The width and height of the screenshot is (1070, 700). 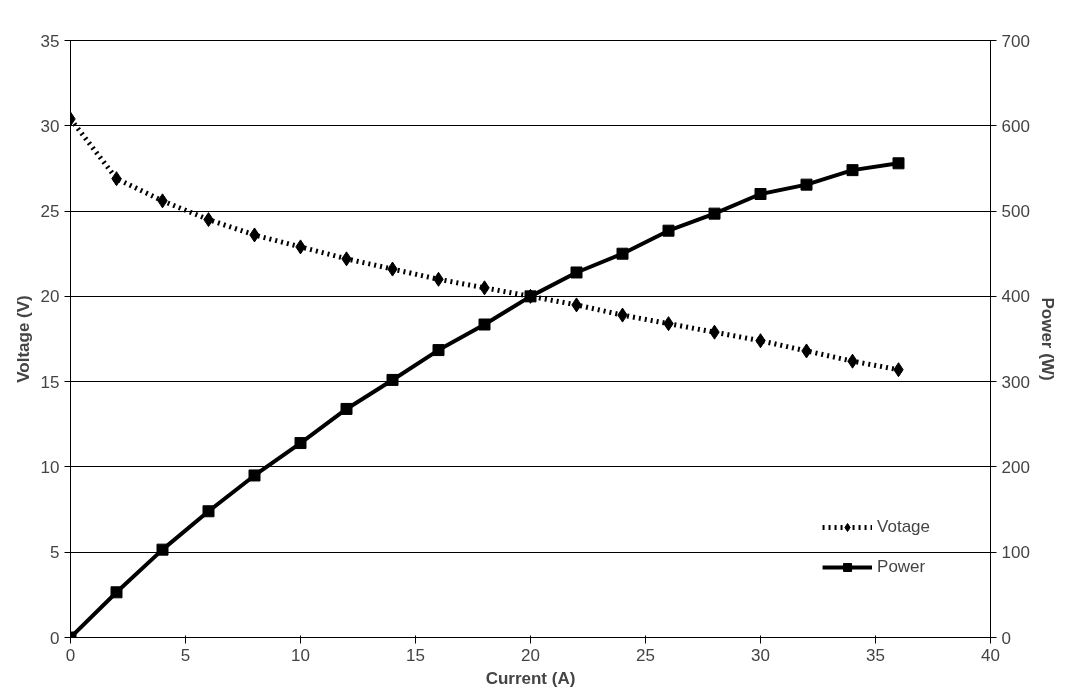 I want to click on legend-label: Power, so click(x=901, y=567).